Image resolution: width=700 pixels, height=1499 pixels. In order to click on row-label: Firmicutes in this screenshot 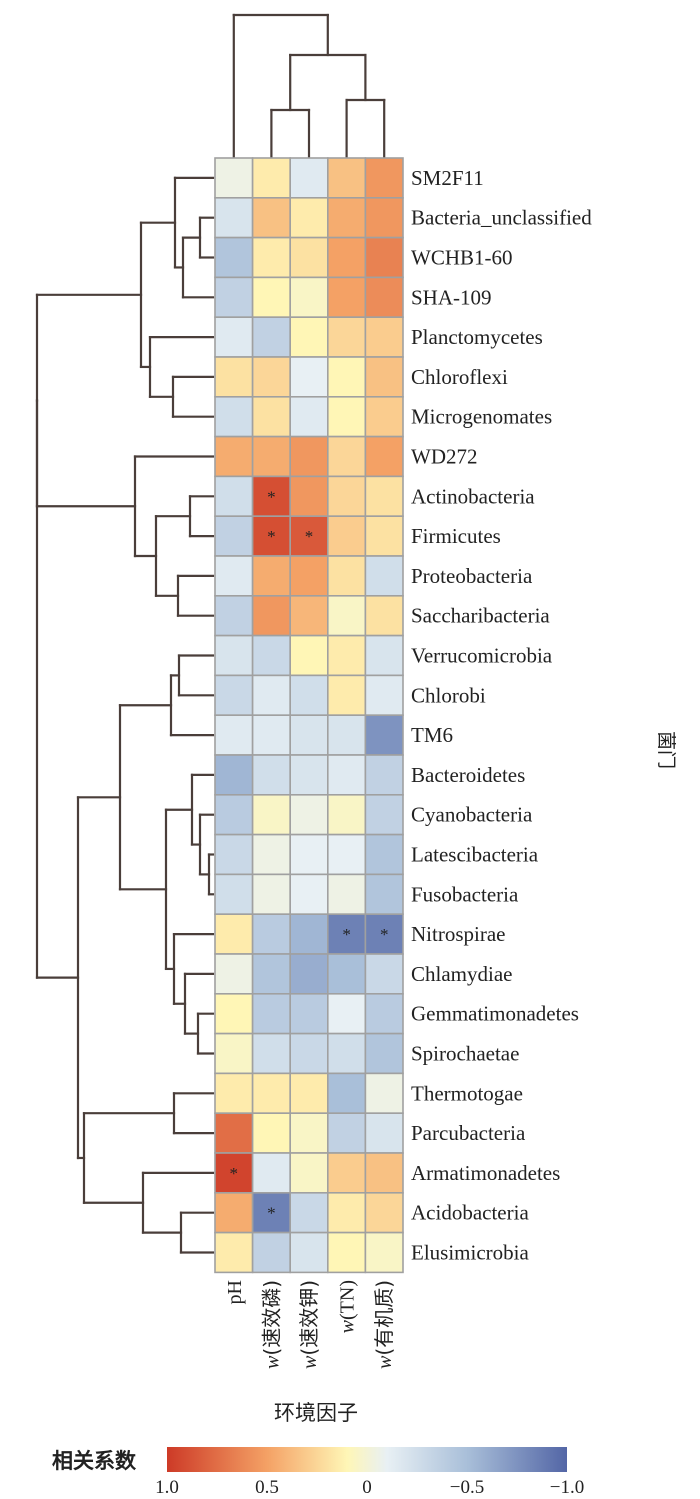, I will do `click(456, 536)`.